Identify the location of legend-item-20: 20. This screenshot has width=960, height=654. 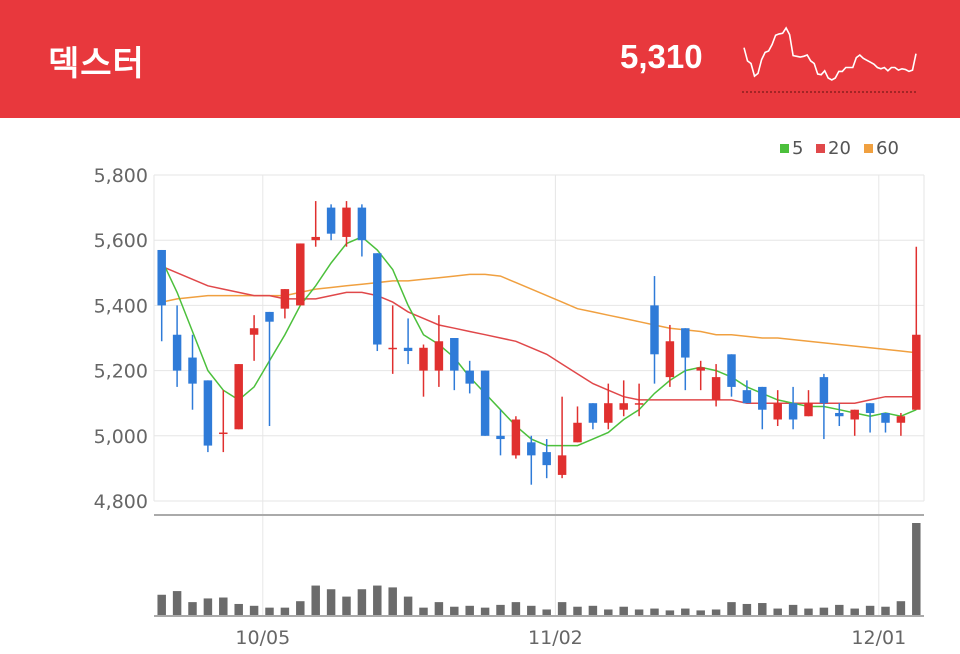
(833, 148).